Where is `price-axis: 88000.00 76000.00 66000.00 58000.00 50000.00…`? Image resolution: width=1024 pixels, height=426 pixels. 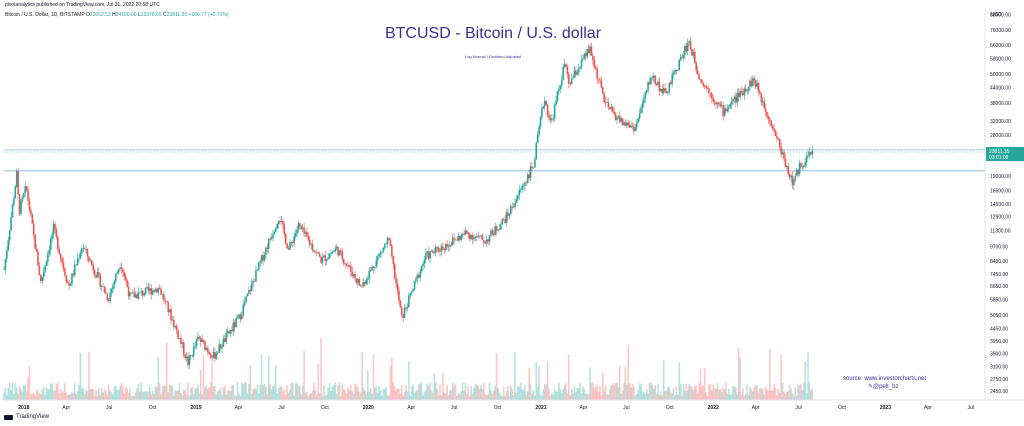
price-axis: 88000.00 76000.00 66000.00 58000.00 50000.00… is located at coordinates (1000, 204).